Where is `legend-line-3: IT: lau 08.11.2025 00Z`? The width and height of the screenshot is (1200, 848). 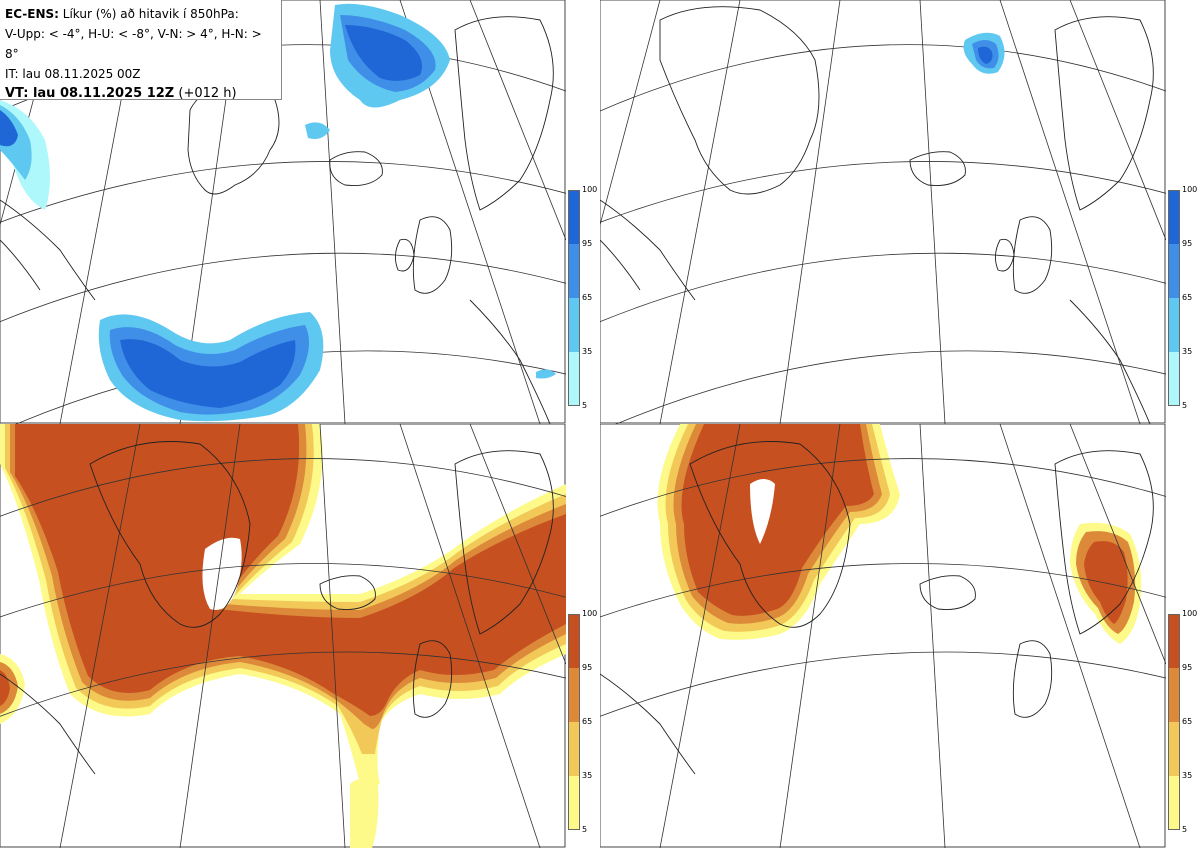 legend-line-3: IT: lau 08.11.2025 00Z is located at coordinates (73, 74).